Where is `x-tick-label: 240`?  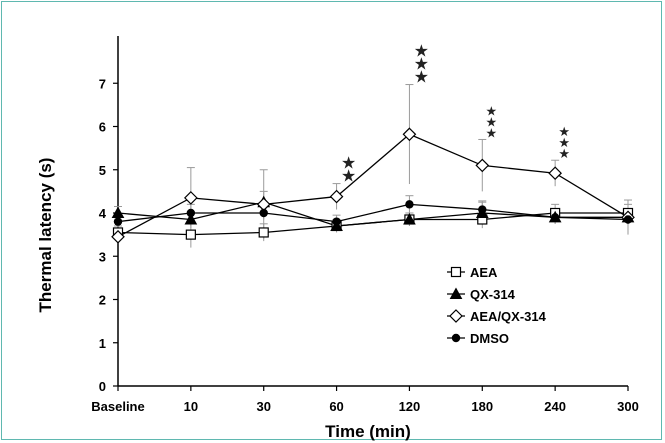 x-tick-label: 240 is located at coordinates (555, 406).